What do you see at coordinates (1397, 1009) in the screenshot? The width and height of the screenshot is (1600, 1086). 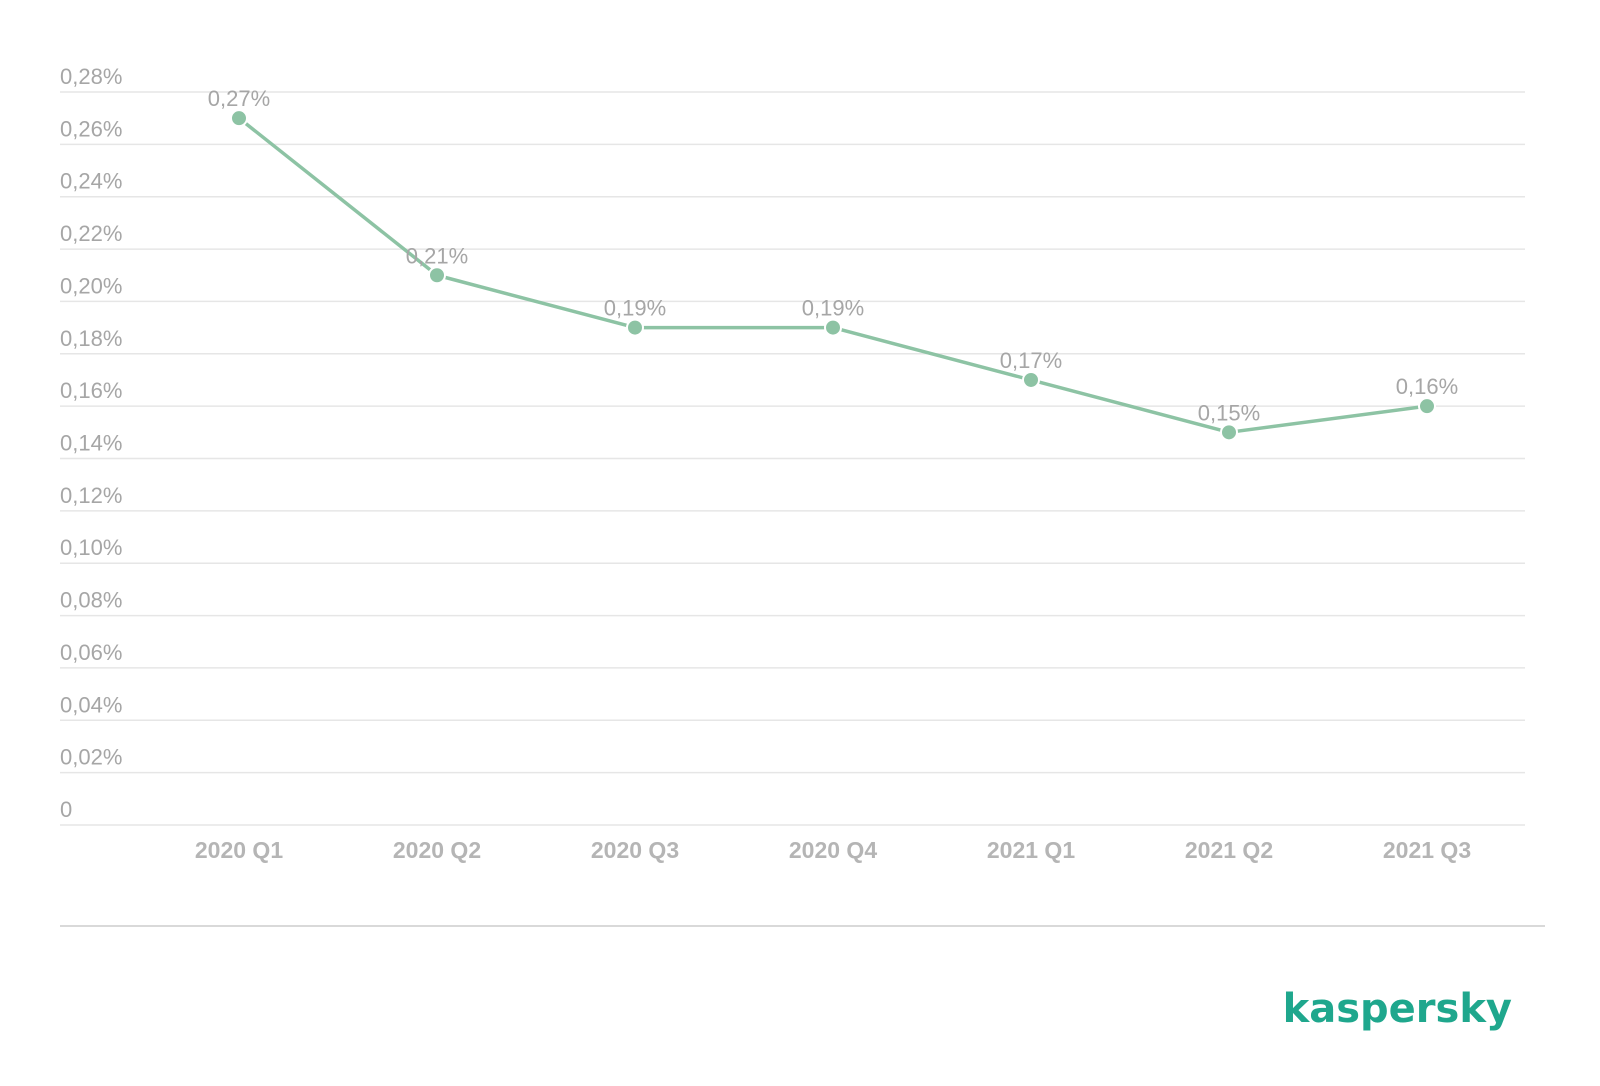 I see `kaspersky-logo: kaspersky` at bounding box center [1397, 1009].